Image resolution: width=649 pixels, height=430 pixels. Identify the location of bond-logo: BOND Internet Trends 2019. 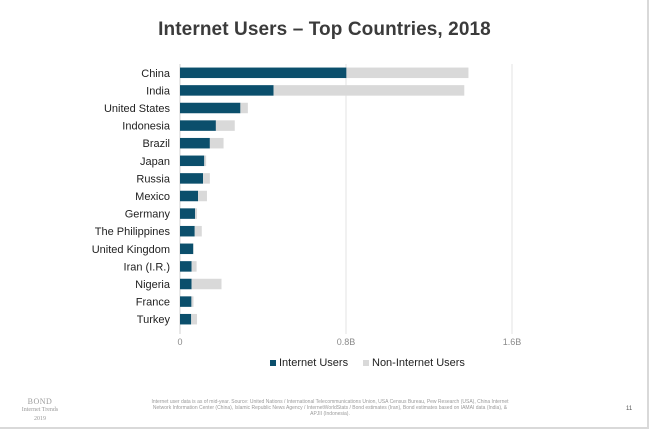
(40, 410).